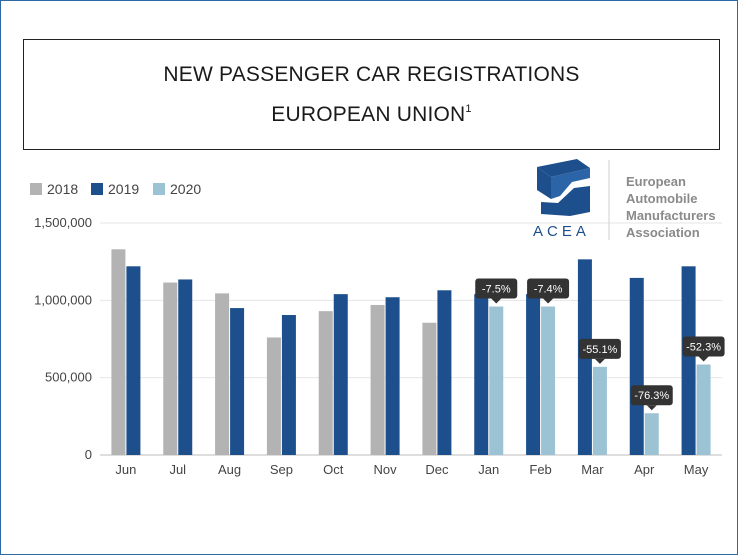 The height and width of the screenshot is (555, 738). Describe the element at coordinates (36, 189) in the screenshot. I see `legend-swatch-2018` at that location.